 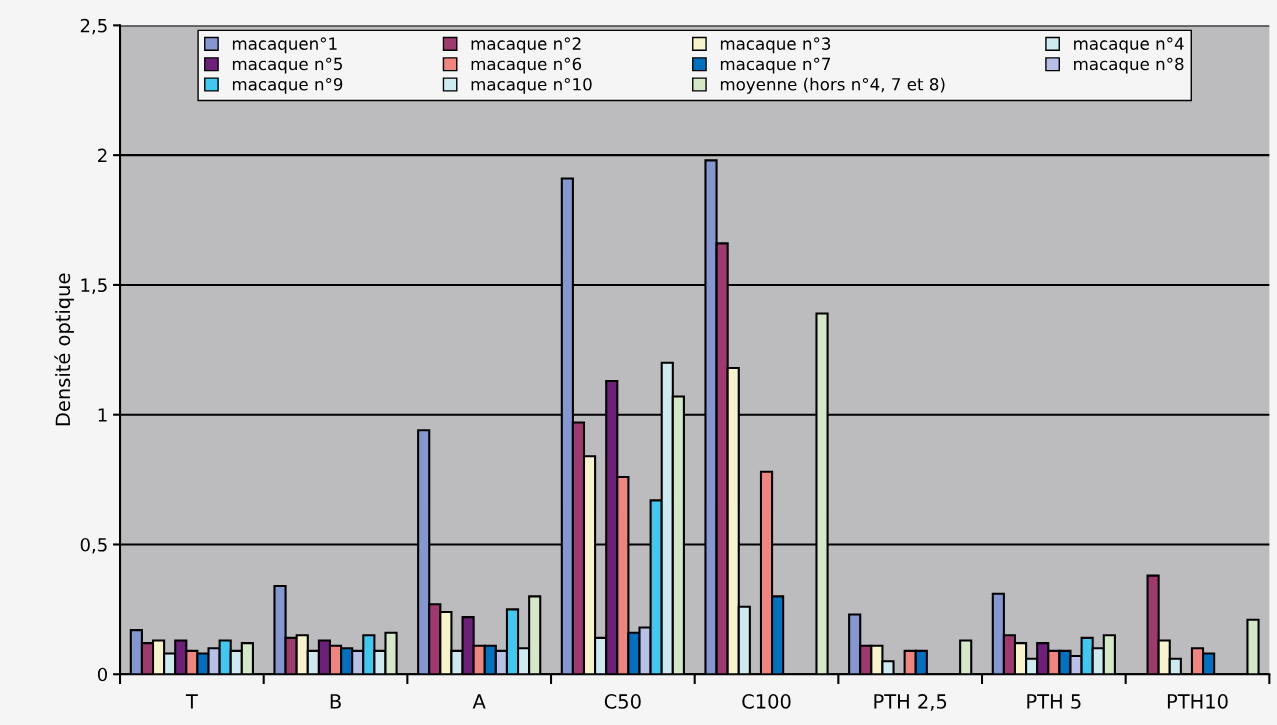 What do you see at coordinates (775, 65) in the screenshot?
I see `legend-label: macaque n°7` at bounding box center [775, 65].